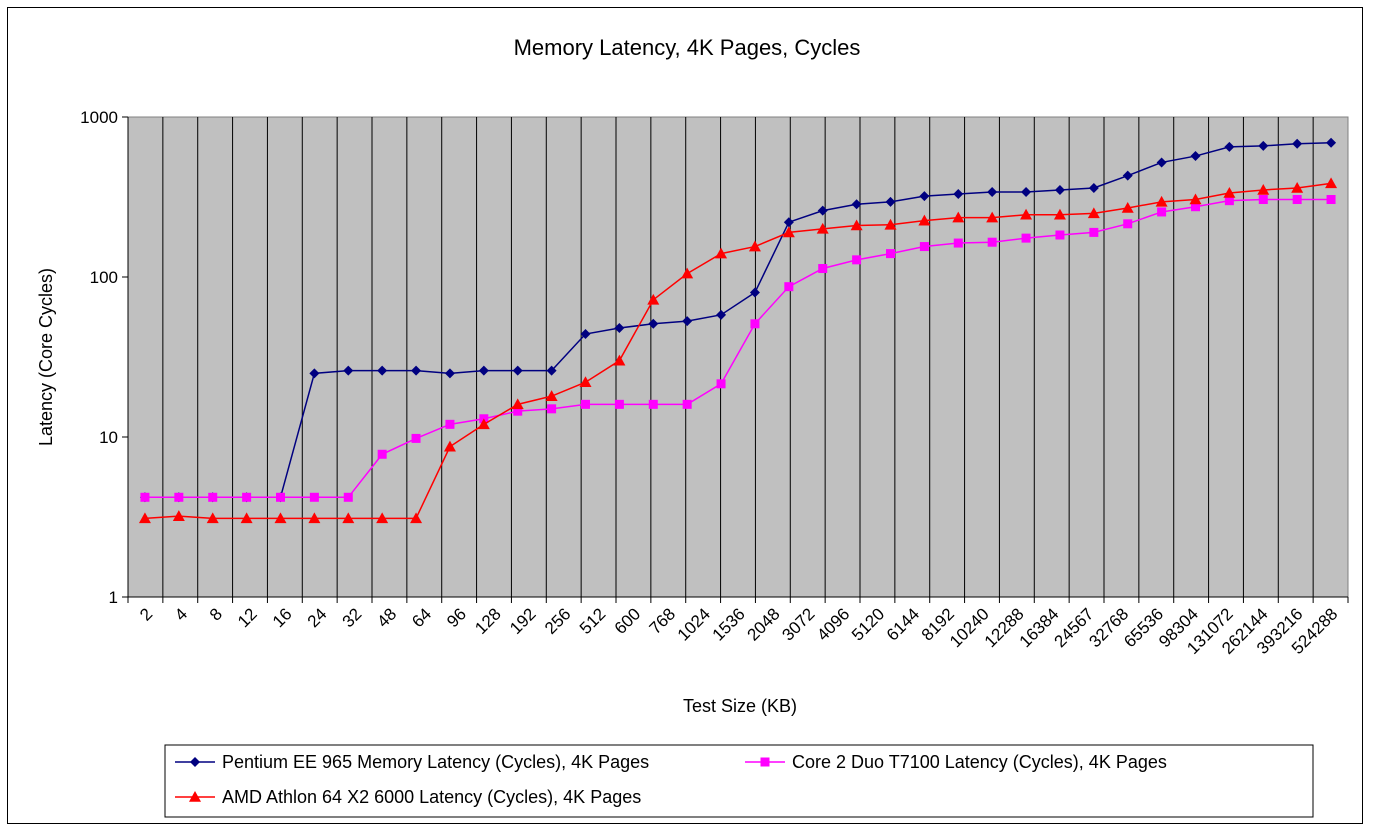  I want to click on x-tick-label-11: 192, so click(522, 620).